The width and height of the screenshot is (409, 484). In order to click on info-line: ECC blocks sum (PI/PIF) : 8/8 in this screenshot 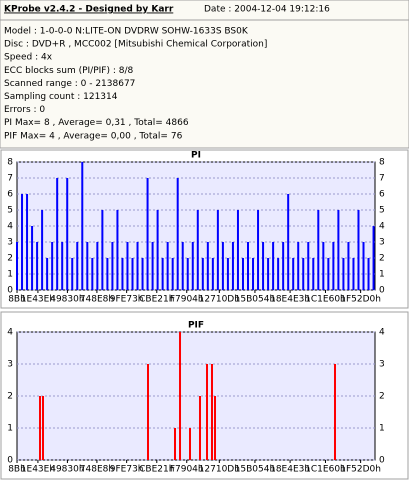, I will do `click(68, 71)`.